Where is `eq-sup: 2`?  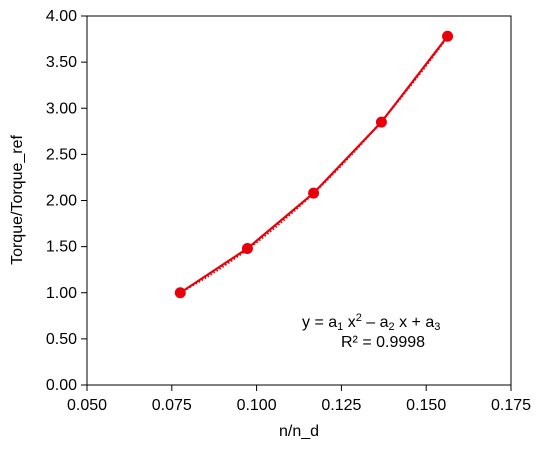
eq-sup: 2 is located at coordinates (359, 318).